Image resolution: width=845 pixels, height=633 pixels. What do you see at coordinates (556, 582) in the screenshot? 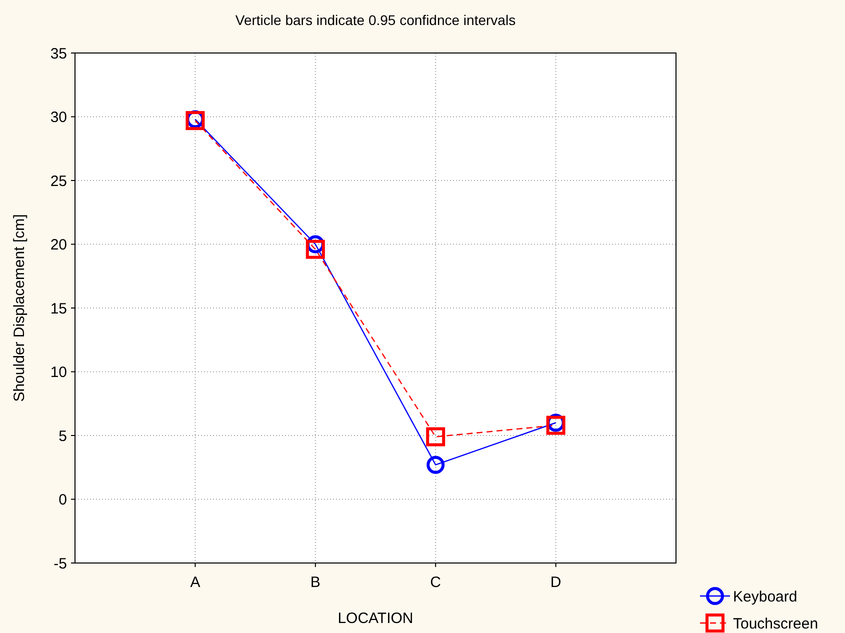
I see `x-tick-label: D` at bounding box center [556, 582].